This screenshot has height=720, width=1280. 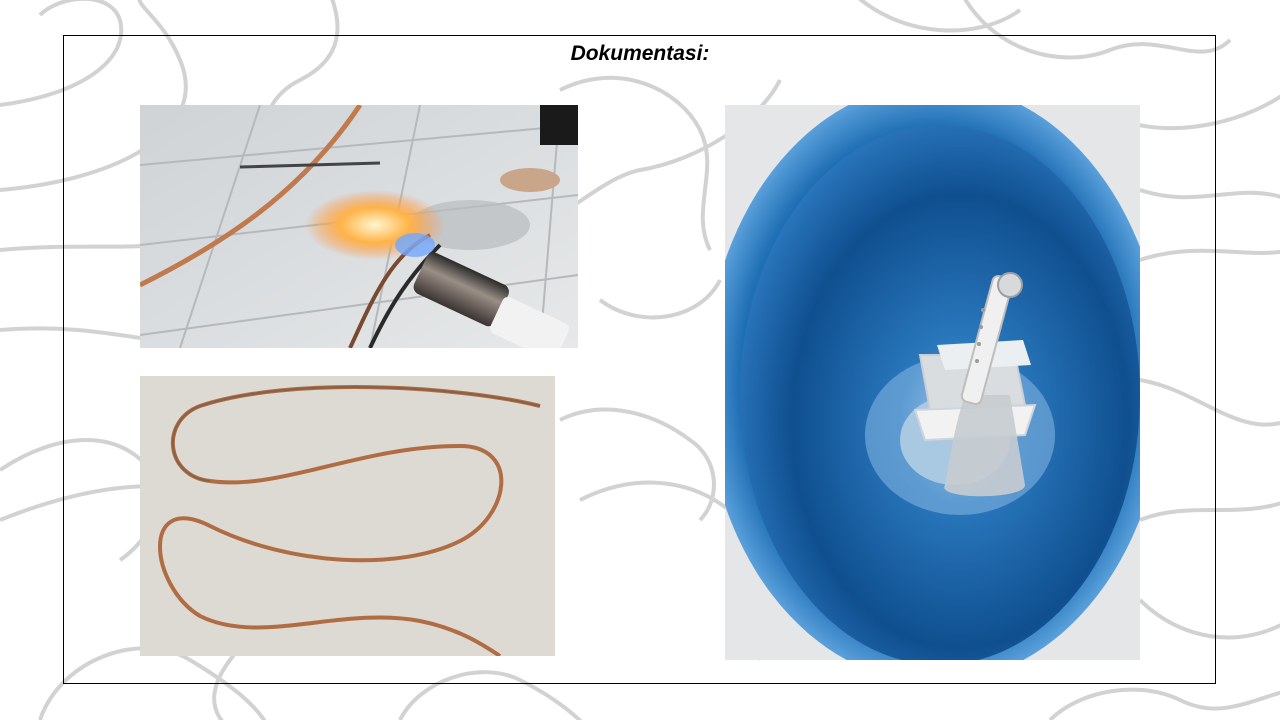 I want to click on photo-copper-tube-heating, so click(x=359, y=226).